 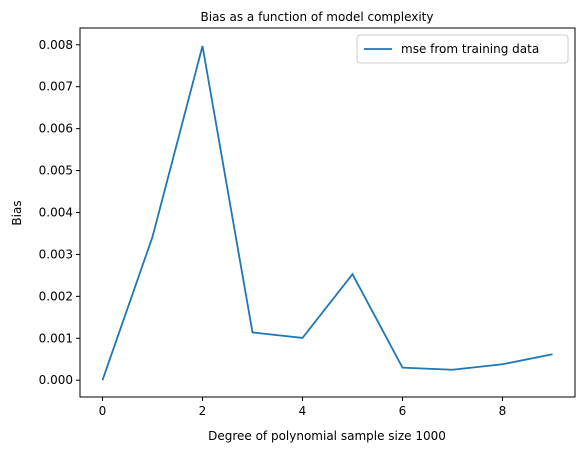 What do you see at coordinates (56, 254) in the screenshot?
I see `y-tick-label: 0.003` at bounding box center [56, 254].